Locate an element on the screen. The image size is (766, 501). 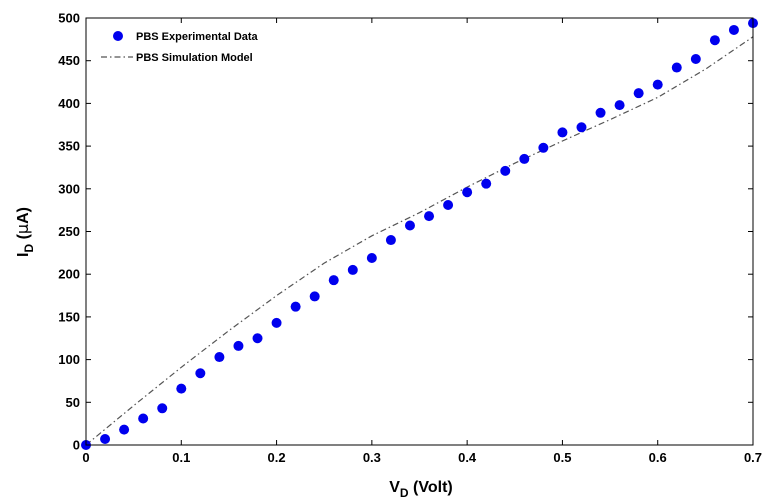
x-tick-label: 0.4 is located at coordinates (467, 457).